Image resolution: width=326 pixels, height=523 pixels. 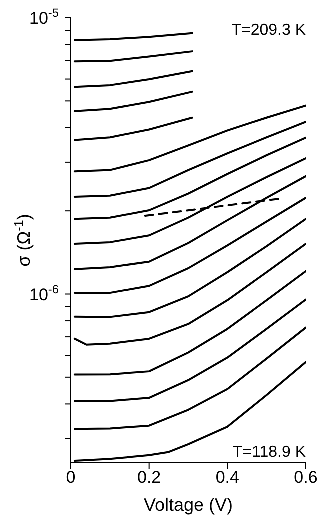 I want to click on x-tick-label: 0.4, so click(x=228, y=478).